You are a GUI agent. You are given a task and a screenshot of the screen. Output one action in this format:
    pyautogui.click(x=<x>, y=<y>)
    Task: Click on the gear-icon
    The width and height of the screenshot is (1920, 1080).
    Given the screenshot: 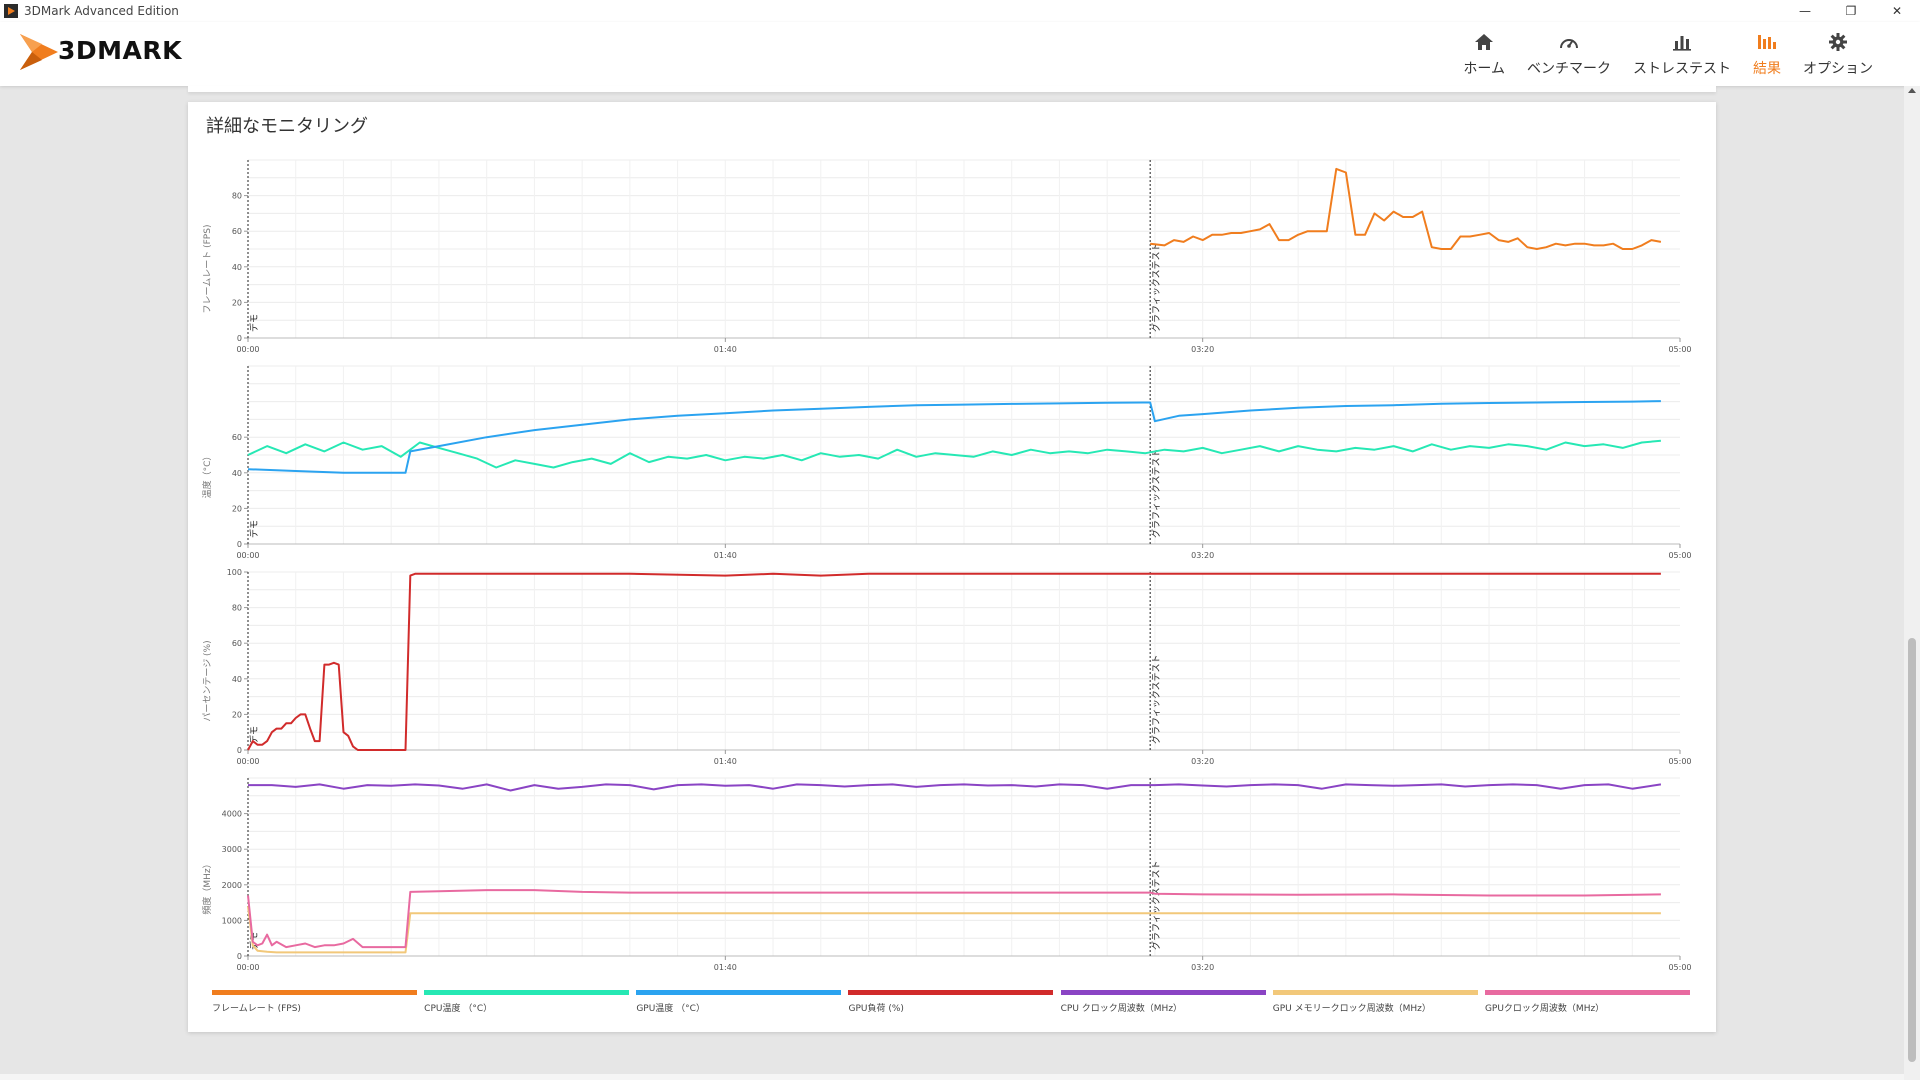 What is the action you would take?
    pyautogui.click(x=1838, y=42)
    